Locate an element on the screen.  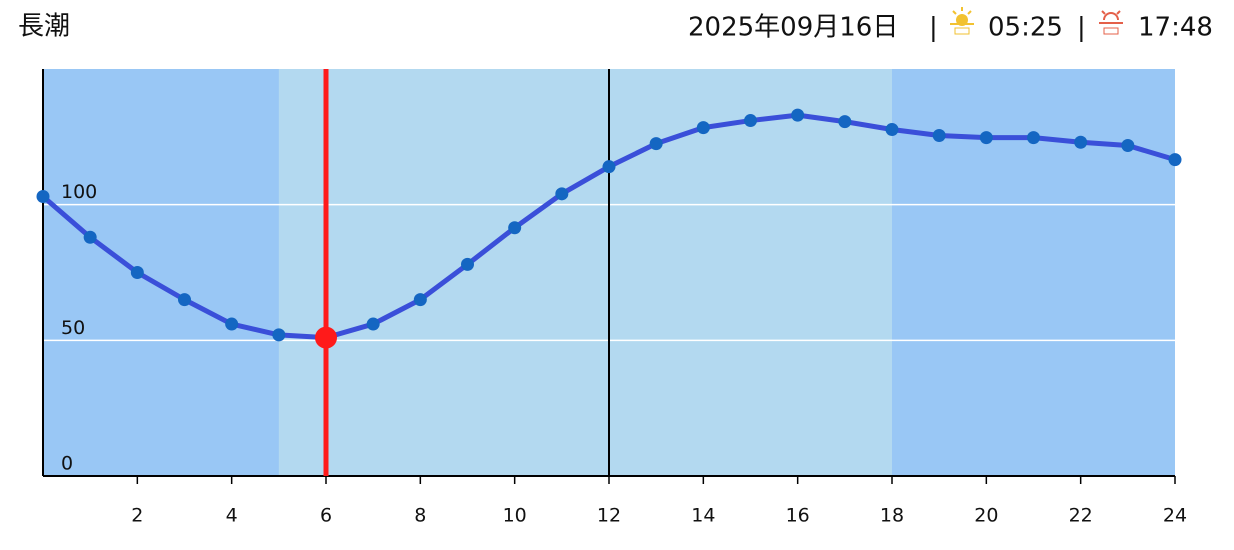
y-tick-label: 100 is located at coordinates (79, 192).